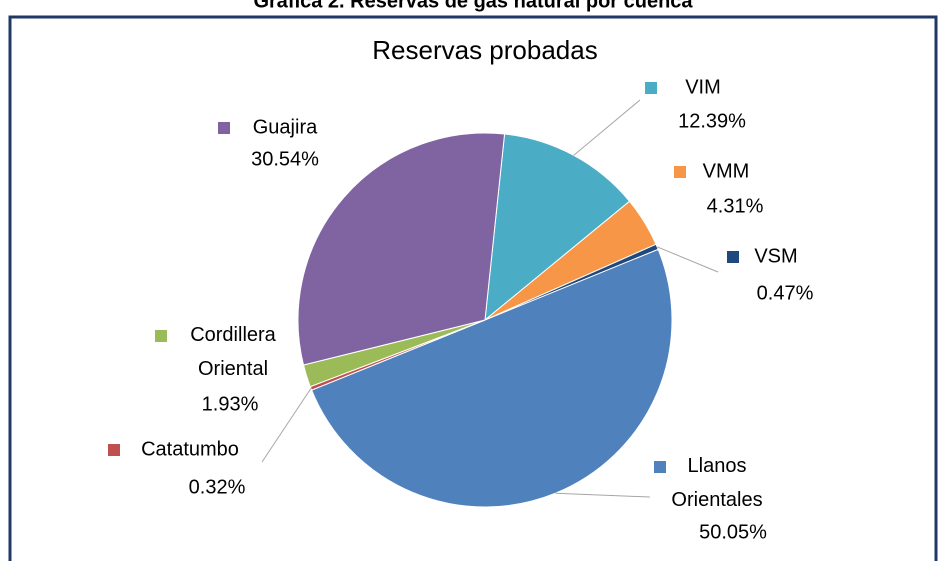 This screenshot has width=946, height=561. What do you see at coordinates (217, 487) in the screenshot?
I see `percent-label: 0.32%` at bounding box center [217, 487].